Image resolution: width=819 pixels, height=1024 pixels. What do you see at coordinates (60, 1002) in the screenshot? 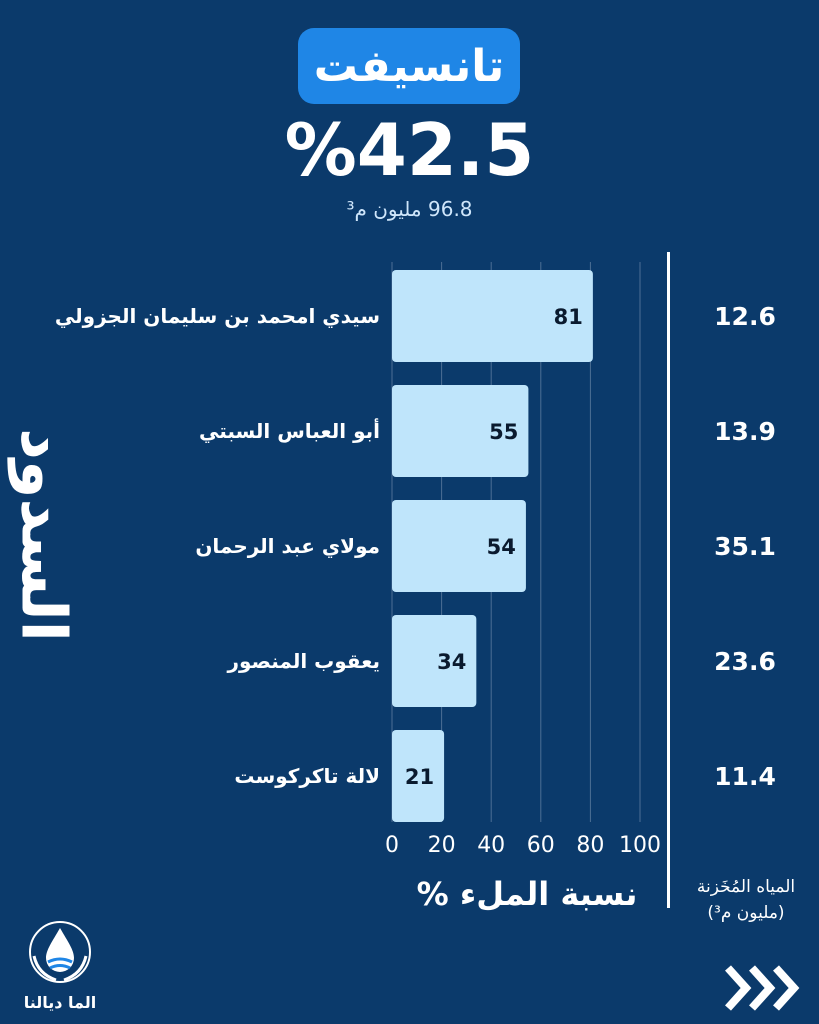
I see `logo-text: الما ديالنا` at bounding box center [60, 1002].